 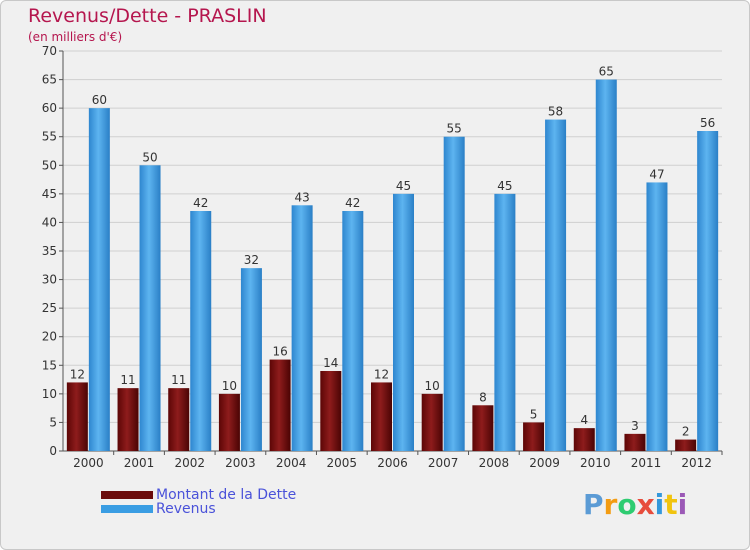 I want to click on data-label-debt-2011: 3, so click(x=635, y=426).